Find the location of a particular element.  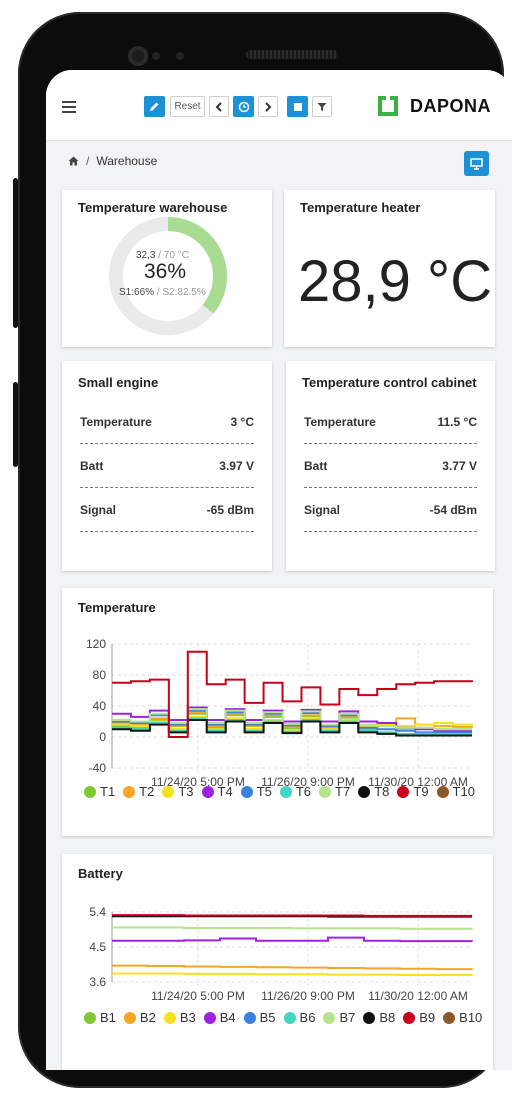

legend-label: T4 is located at coordinates (225, 791).